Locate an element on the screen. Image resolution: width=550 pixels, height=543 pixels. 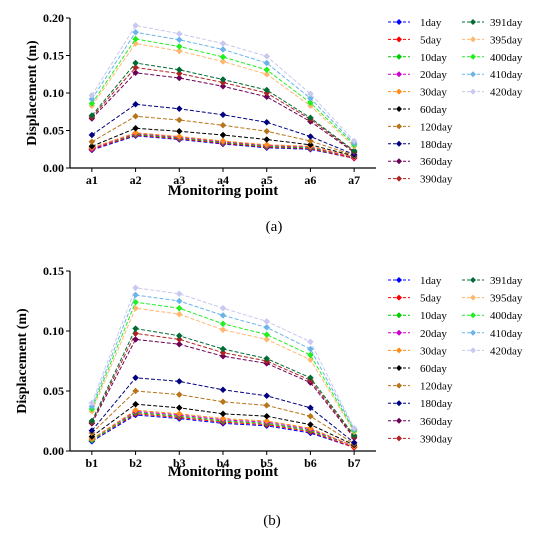
legend-label: 400day is located at coordinates (506, 316).